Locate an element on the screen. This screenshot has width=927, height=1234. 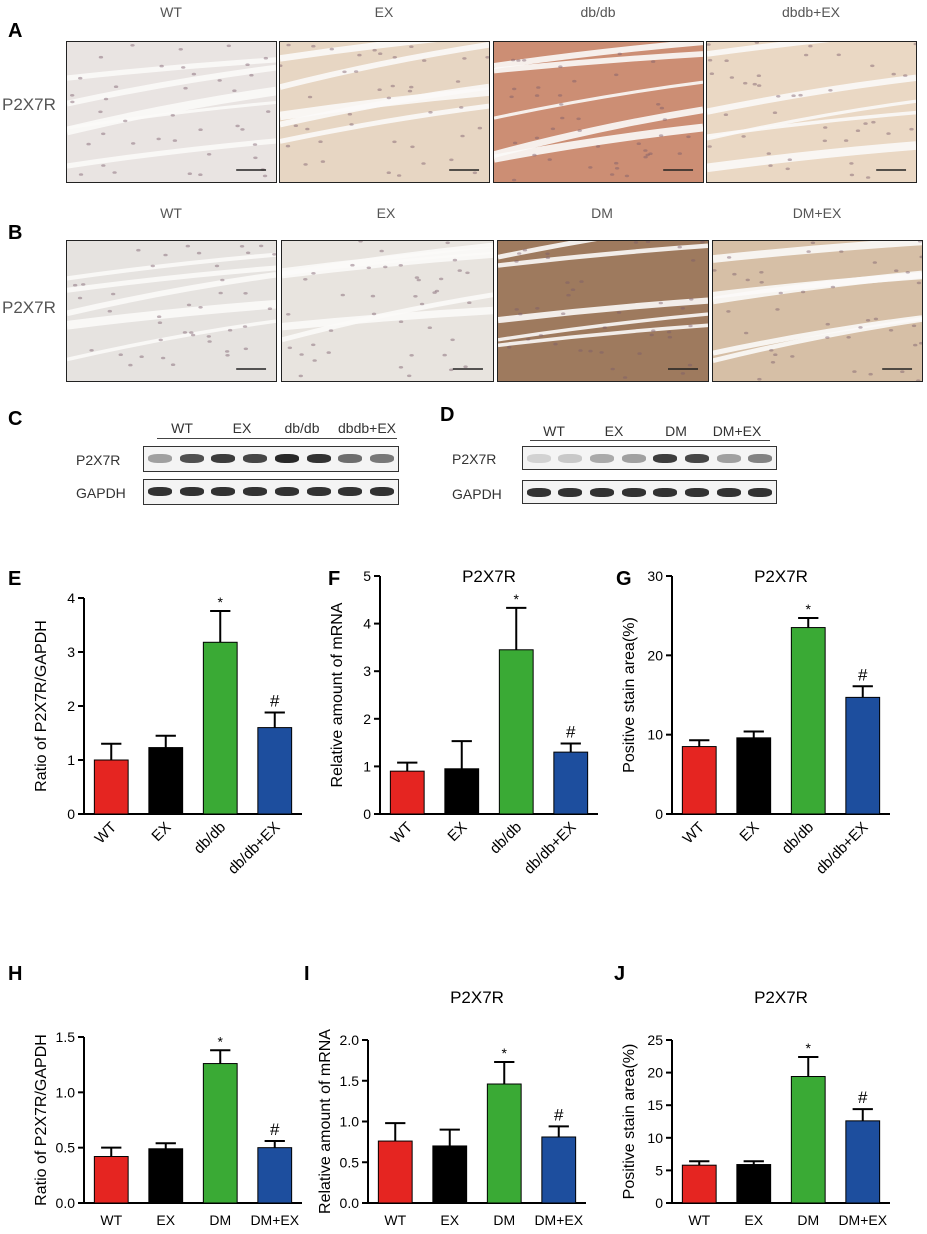
y-tick-label: 15 is located at coordinates (655, 1105).